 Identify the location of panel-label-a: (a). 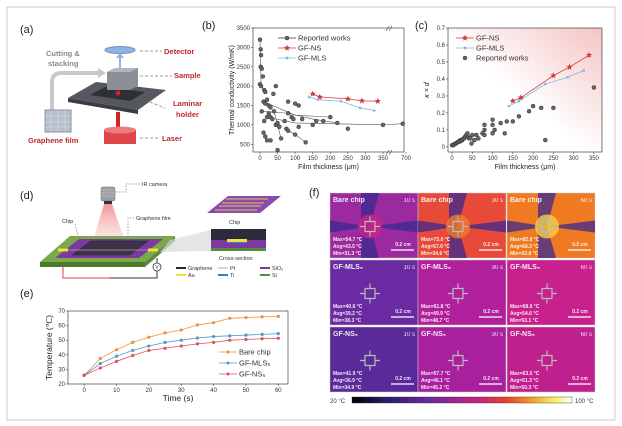
(26, 30).